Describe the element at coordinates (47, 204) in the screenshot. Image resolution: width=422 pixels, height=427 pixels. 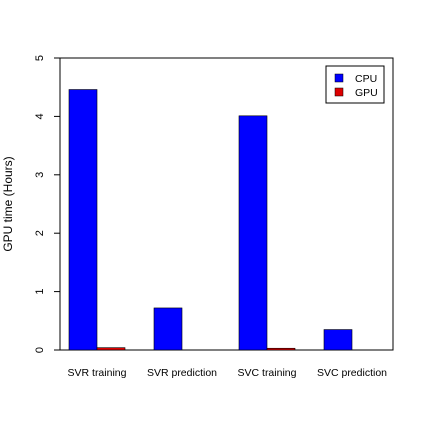
I see `y-axis: 0 1 2 3 4 5` at that location.